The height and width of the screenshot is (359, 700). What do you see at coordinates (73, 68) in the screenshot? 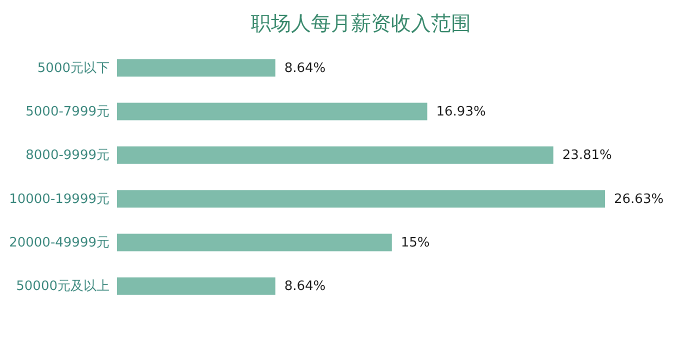
I see `y-tick-label: 5000元以下` at bounding box center [73, 68].